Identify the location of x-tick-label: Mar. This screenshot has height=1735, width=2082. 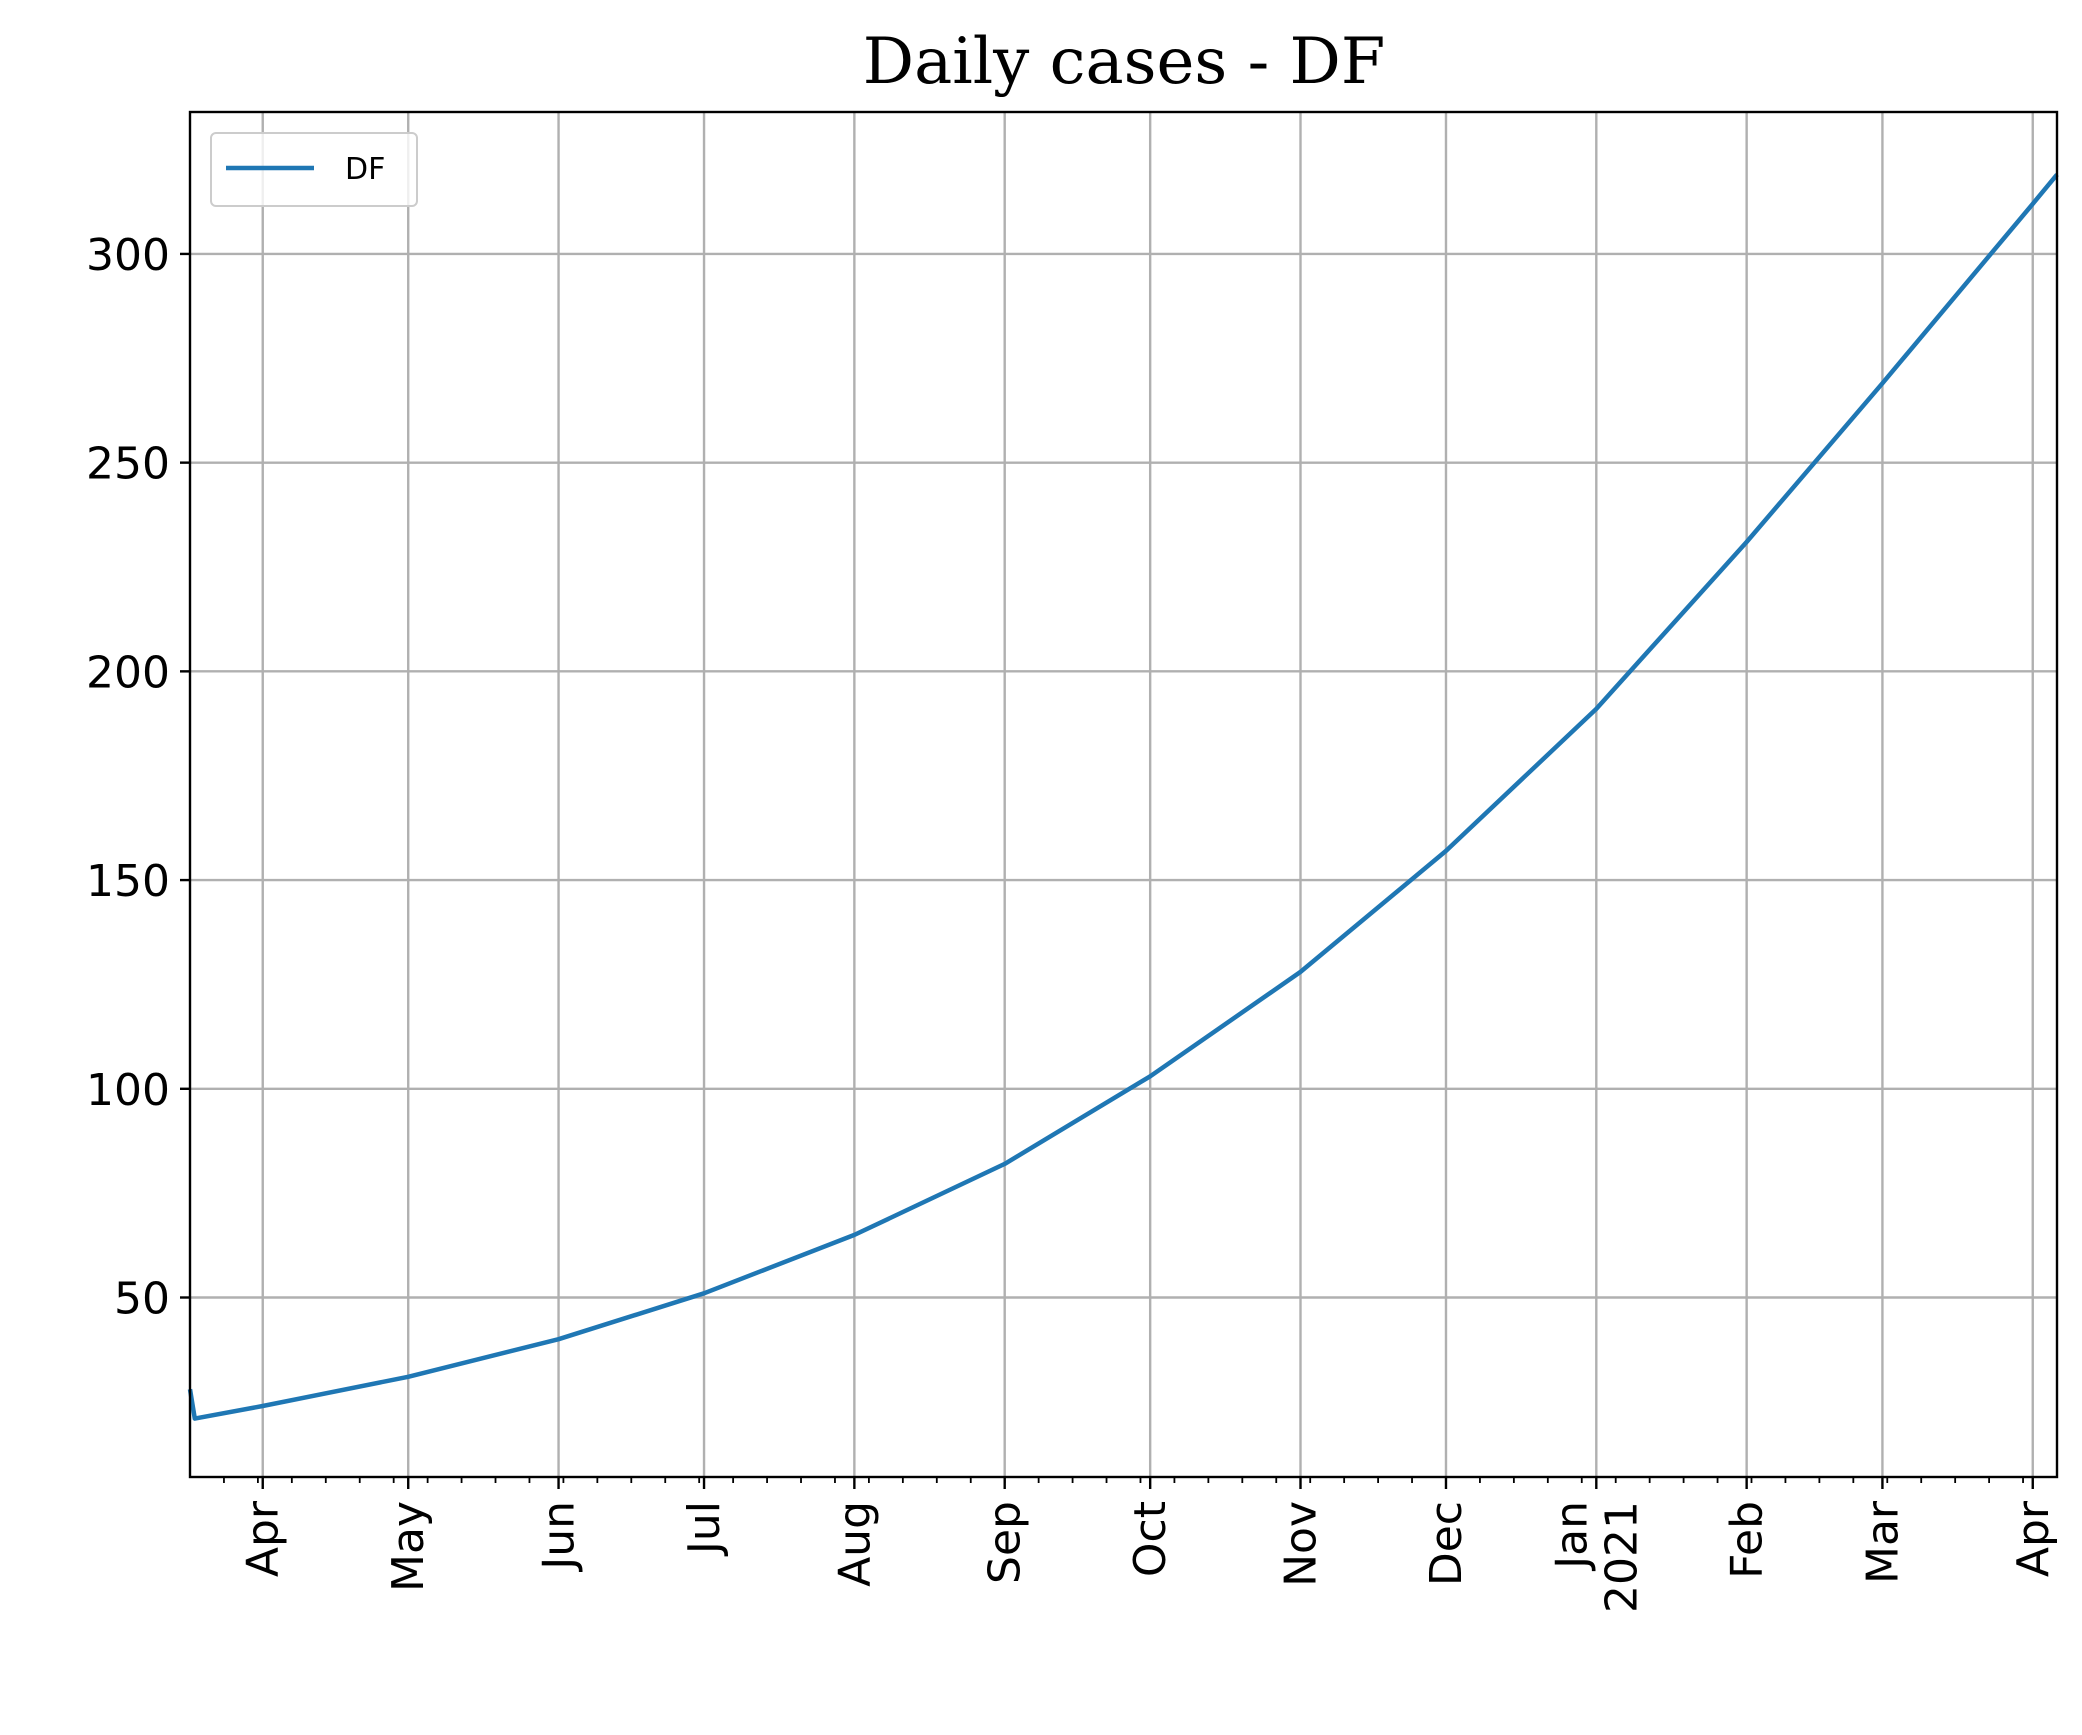
(1882, 1542).